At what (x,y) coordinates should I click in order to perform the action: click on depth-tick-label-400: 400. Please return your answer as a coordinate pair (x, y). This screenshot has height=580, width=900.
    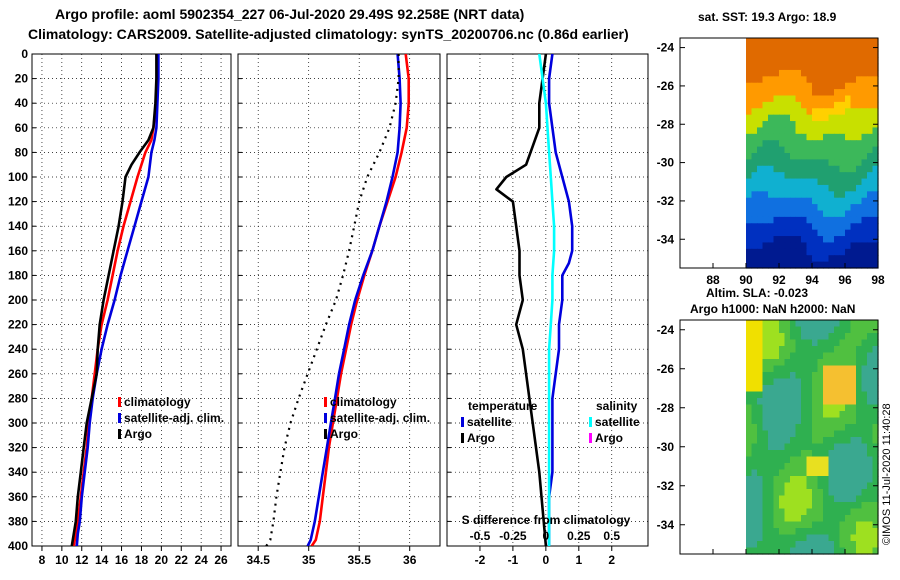
    Looking at the image, I should click on (18, 546).